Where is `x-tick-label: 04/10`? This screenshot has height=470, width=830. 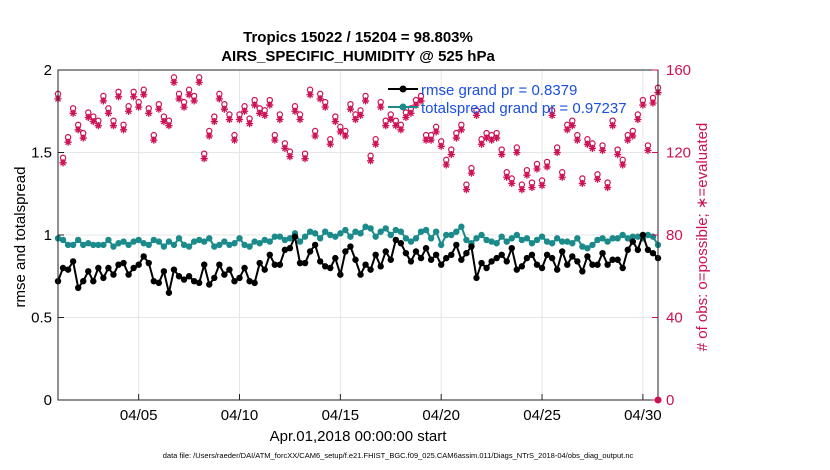
x-tick-label: 04/10 is located at coordinates (240, 415).